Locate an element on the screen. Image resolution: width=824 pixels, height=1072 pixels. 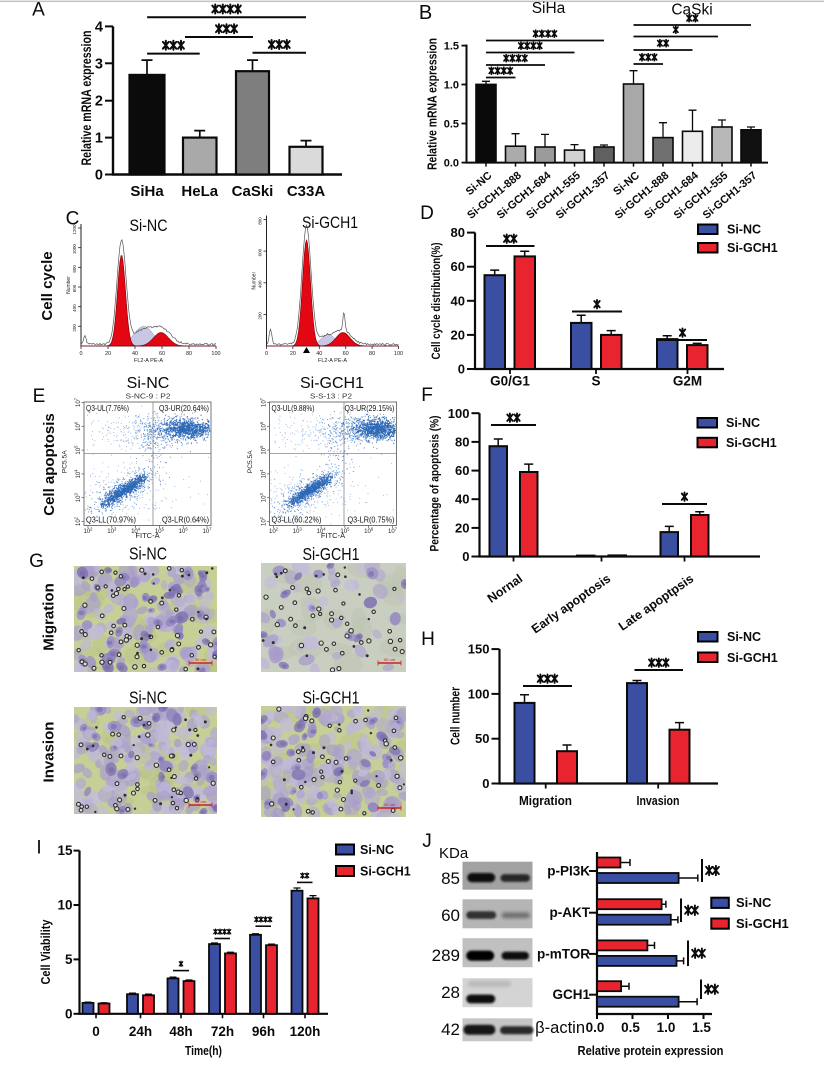
svg-text: Invasion is located at coordinates (658, 800).